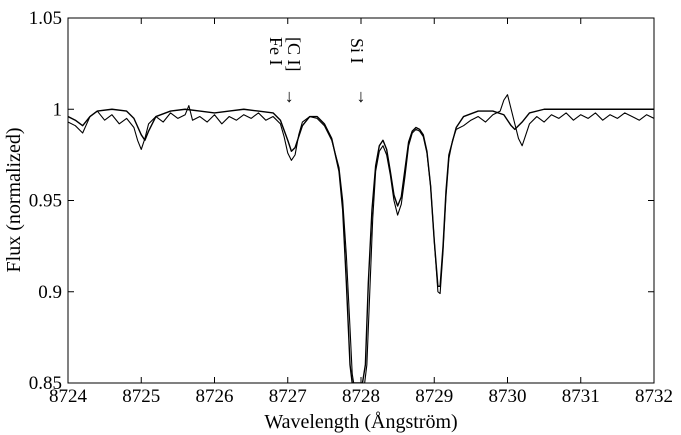 Image resolution: width=681 pixels, height=435 pixels. What do you see at coordinates (45, 383) in the screenshot?
I see `y-tick-label: 0.85` at bounding box center [45, 383].